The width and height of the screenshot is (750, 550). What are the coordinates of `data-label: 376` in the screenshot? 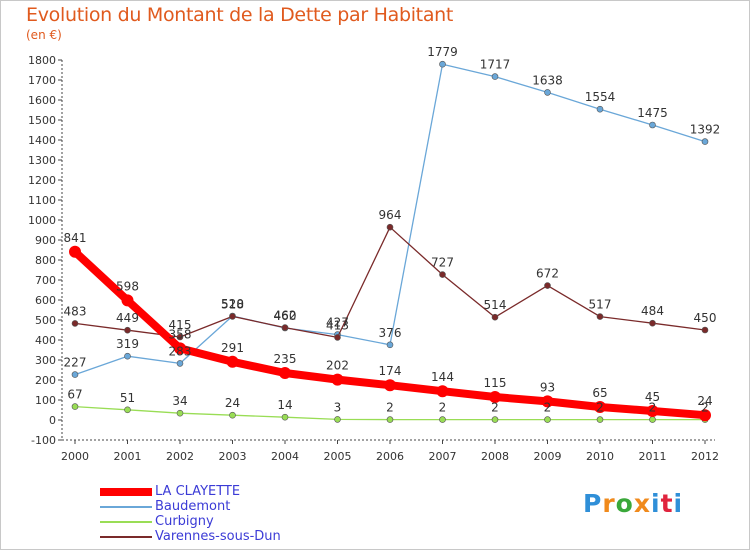 It's located at (390, 333).